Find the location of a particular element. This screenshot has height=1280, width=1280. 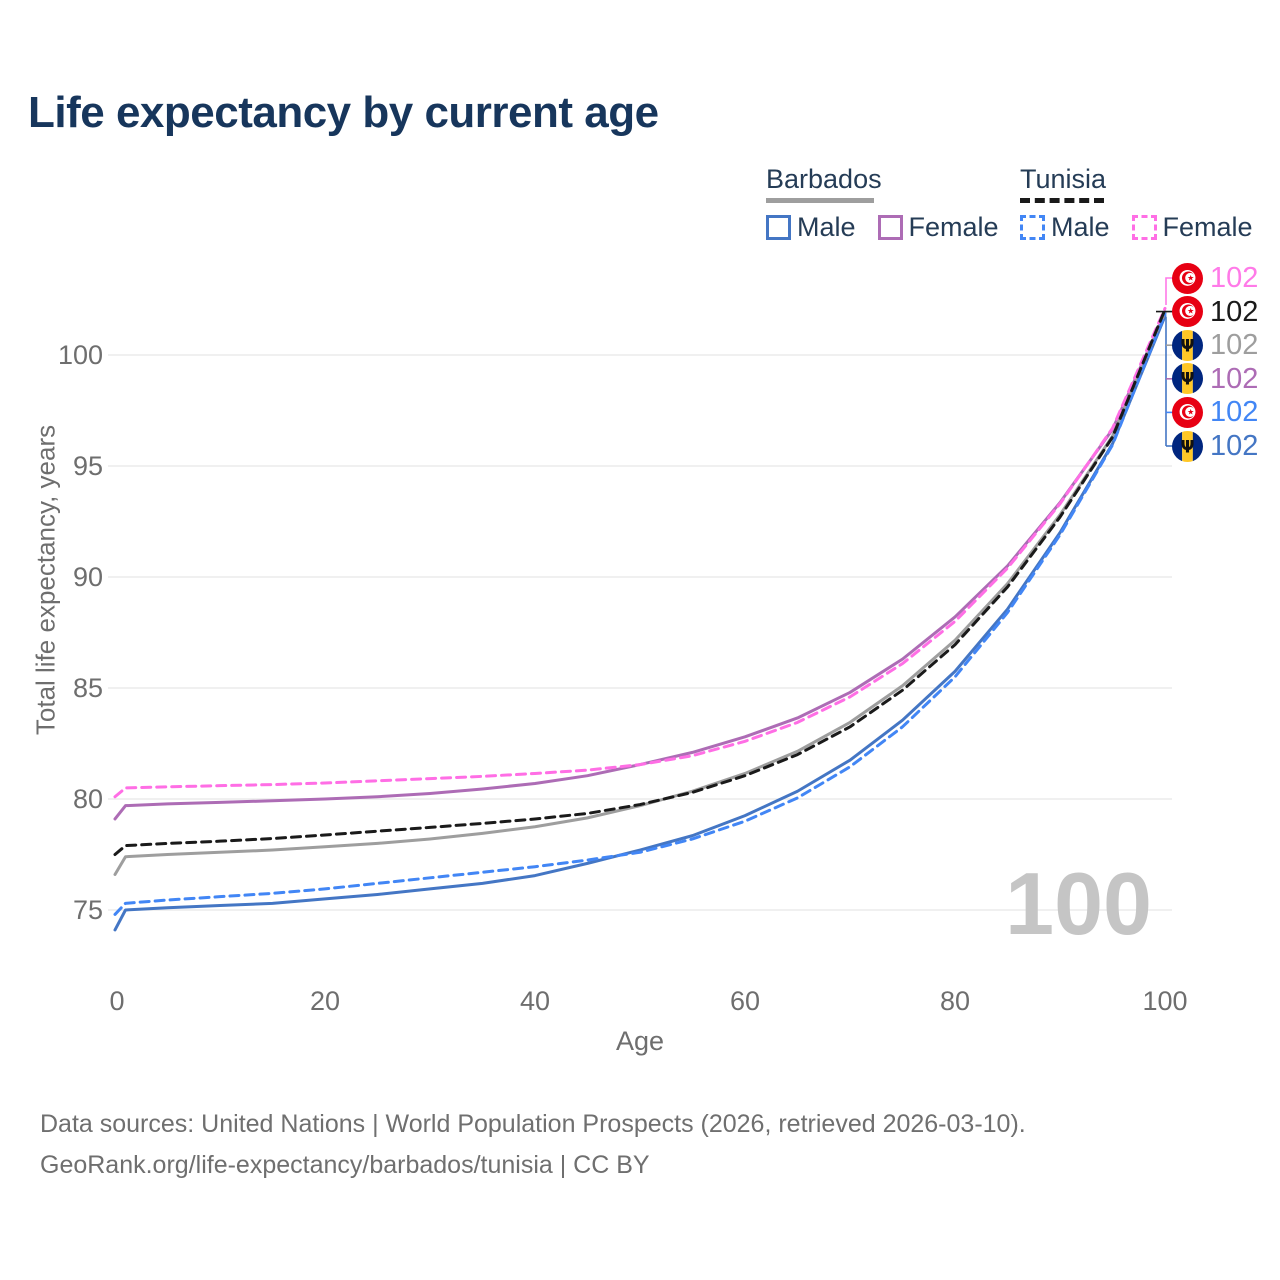

legend-swatch-tunisia-male is located at coordinates (1032, 227).